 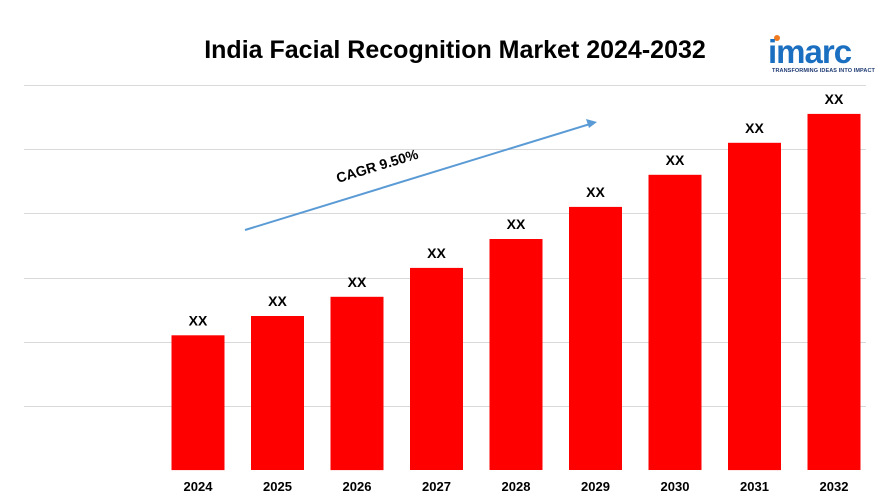 What do you see at coordinates (417, 177) in the screenshot?
I see `cagr-arrow-line` at bounding box center [417, 177].